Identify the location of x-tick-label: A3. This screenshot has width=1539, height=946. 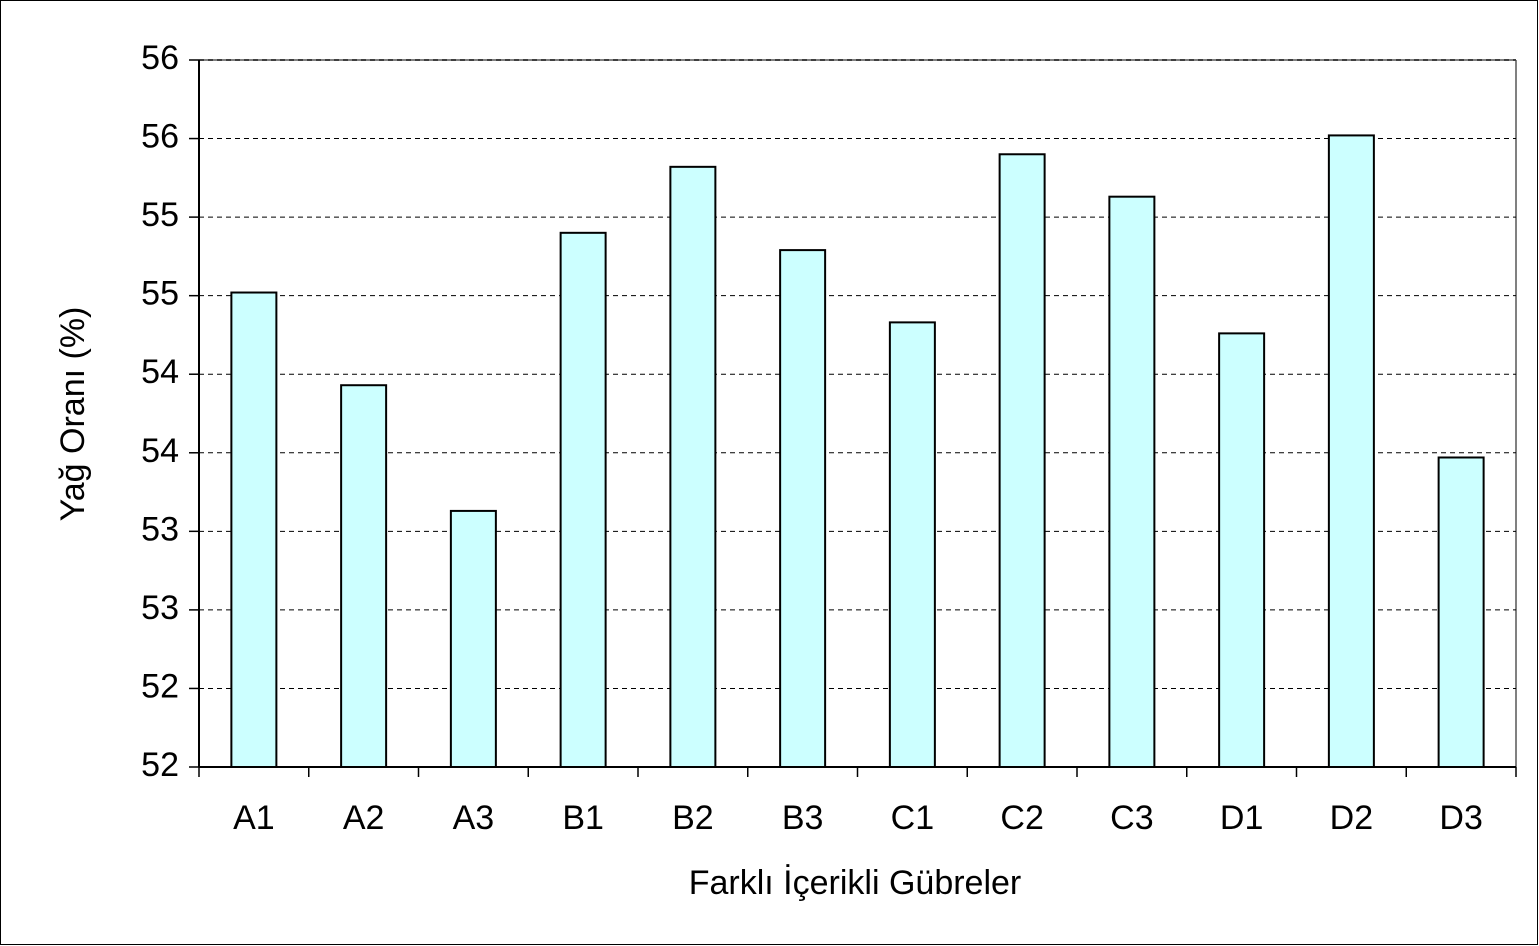
(474, 818).